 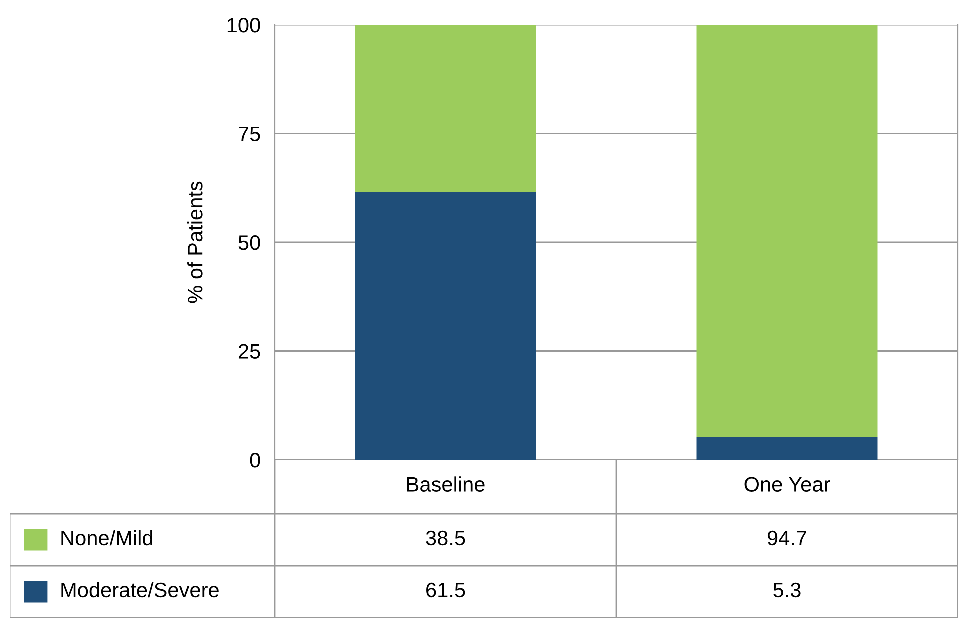 What do you see at coordinates (446, 538) in the screenshot?
I see `data-label: 38.5` at bounding box center [446, 538].